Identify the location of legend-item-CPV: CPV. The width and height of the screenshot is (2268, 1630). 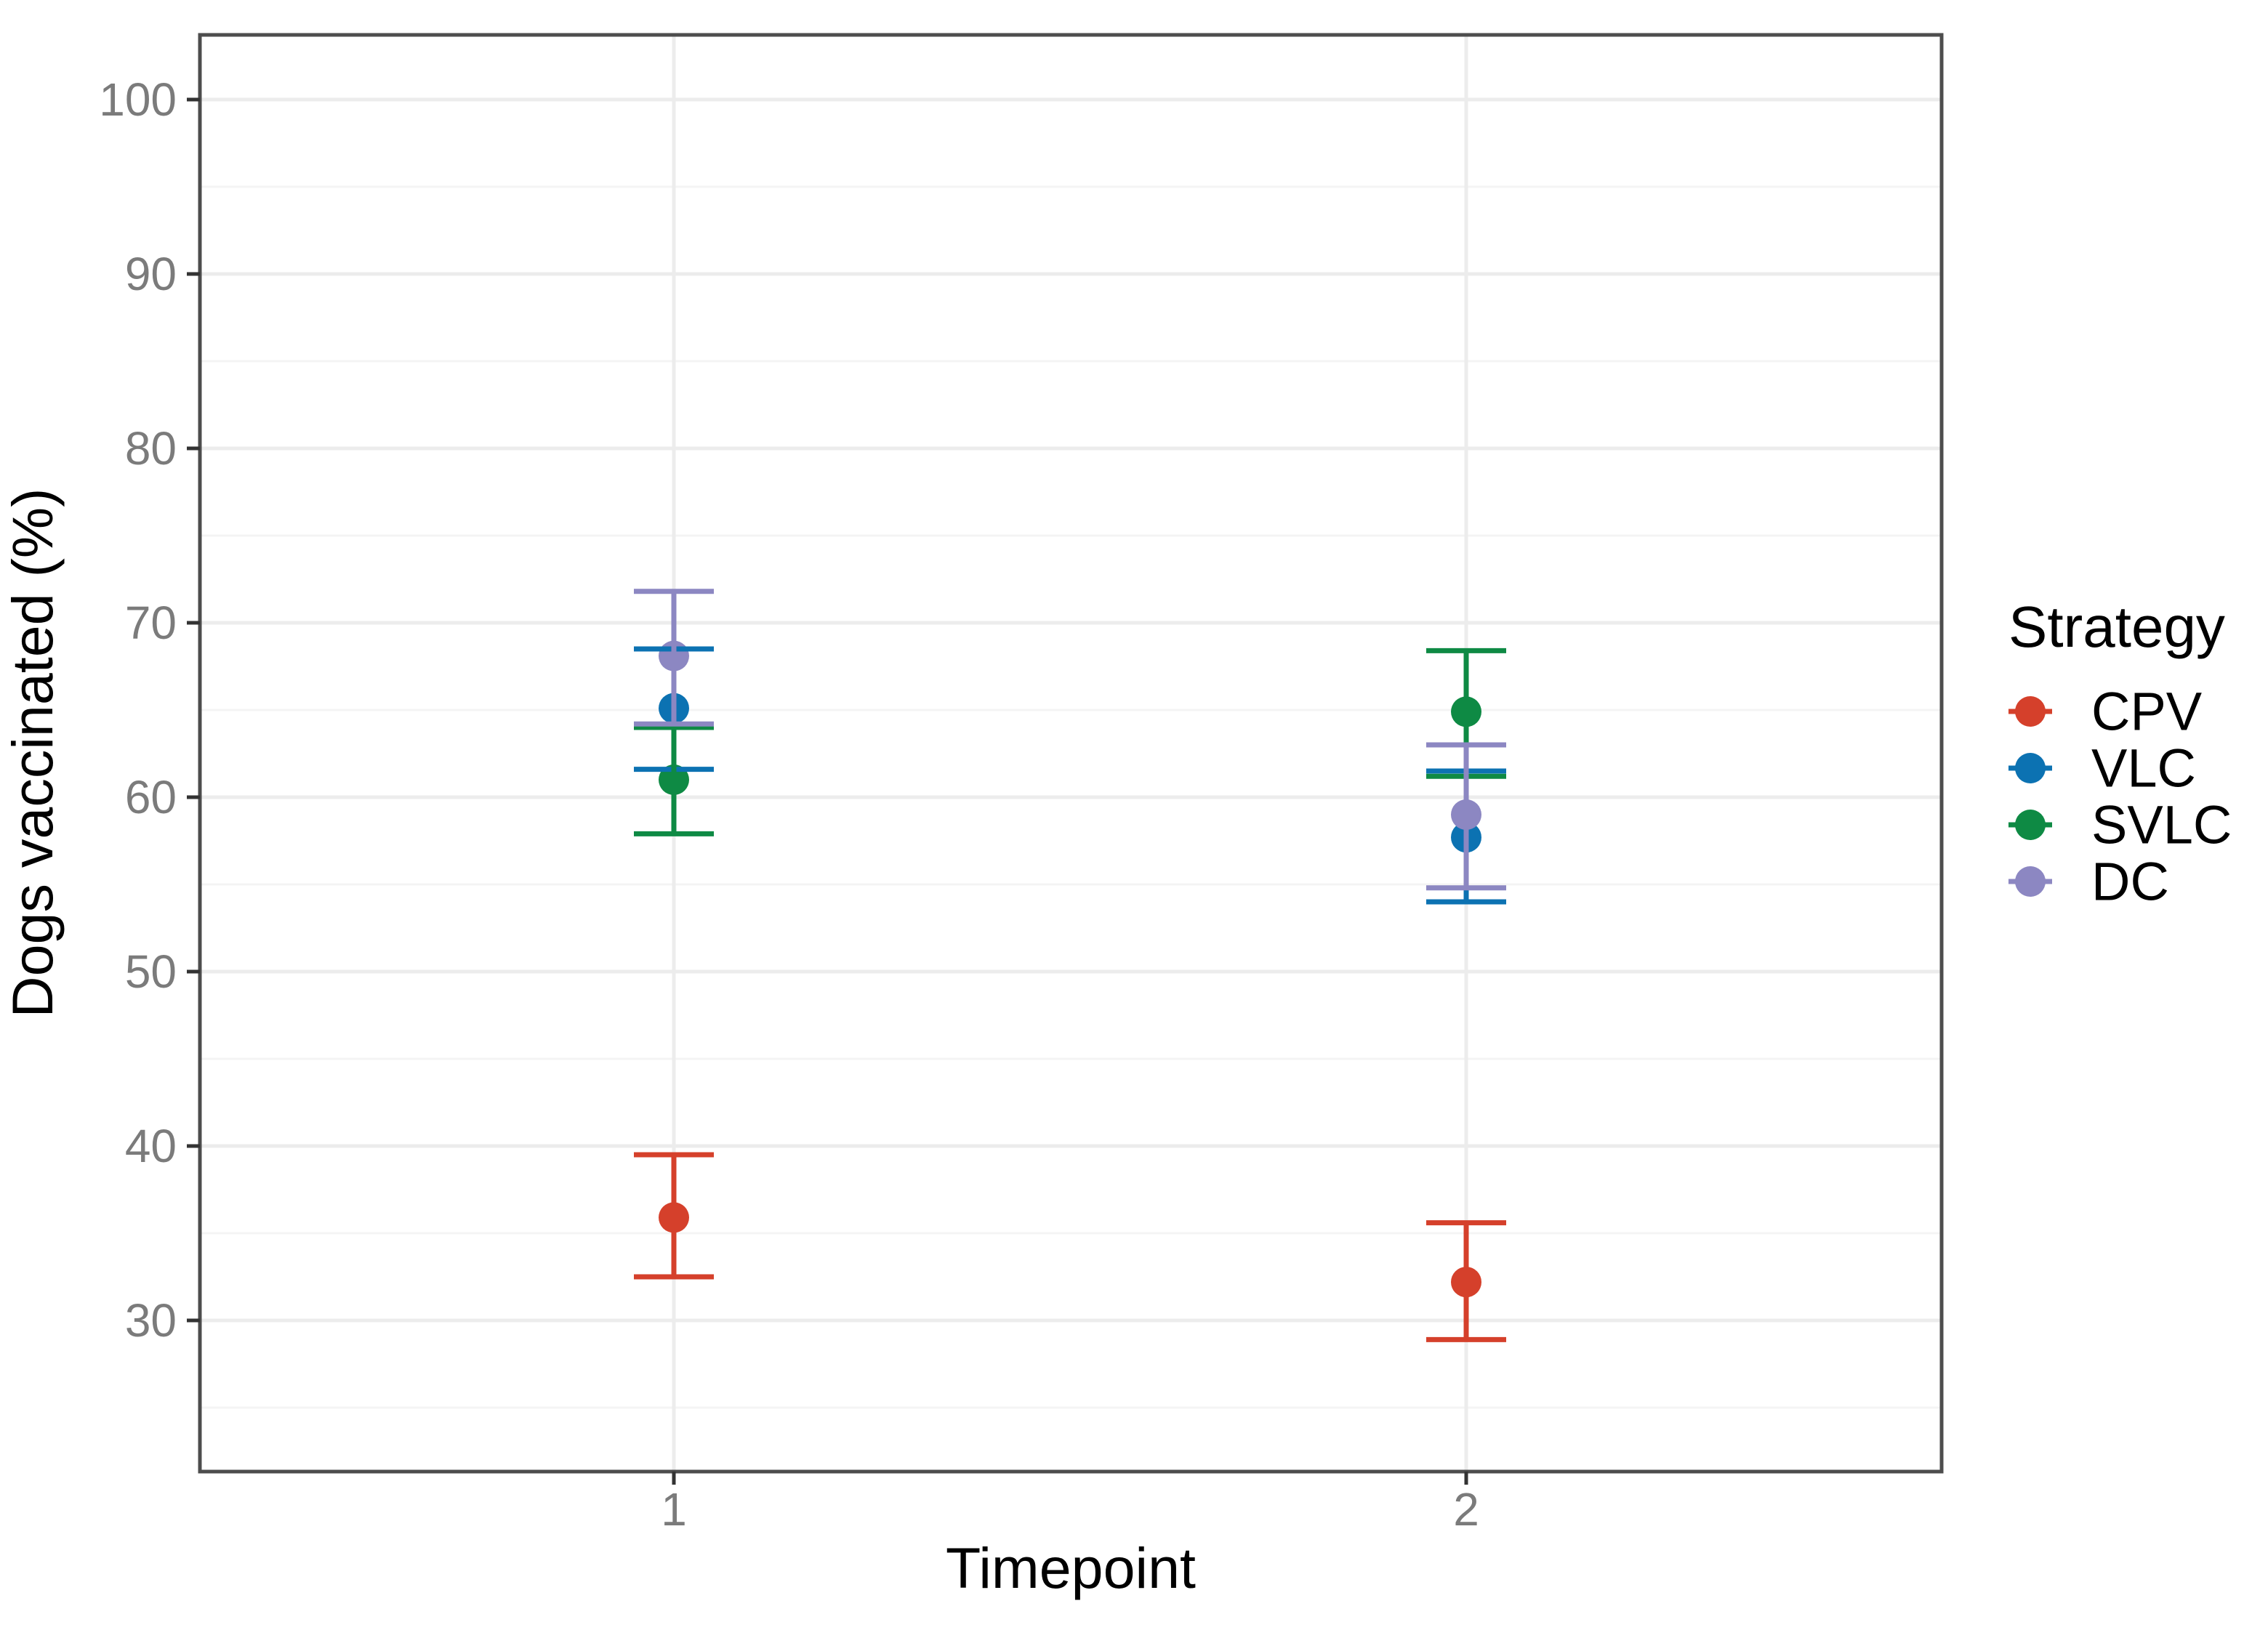
(2105, 712).